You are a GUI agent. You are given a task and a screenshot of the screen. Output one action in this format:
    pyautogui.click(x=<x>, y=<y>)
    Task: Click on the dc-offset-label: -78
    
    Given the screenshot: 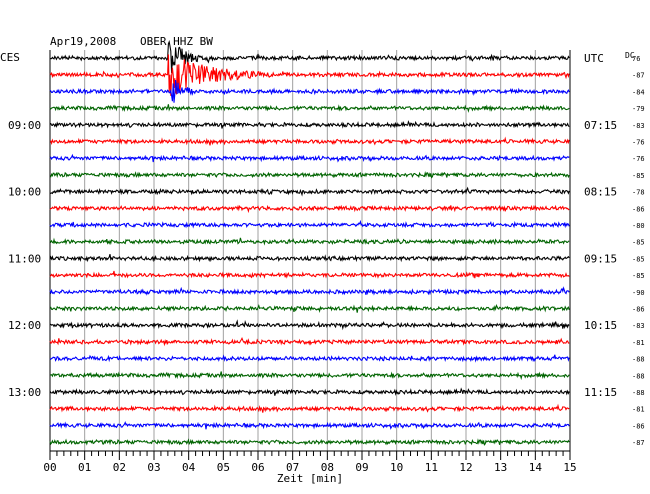 What is the action you would take?
    pyautogui.click(x=638, y=193)
    